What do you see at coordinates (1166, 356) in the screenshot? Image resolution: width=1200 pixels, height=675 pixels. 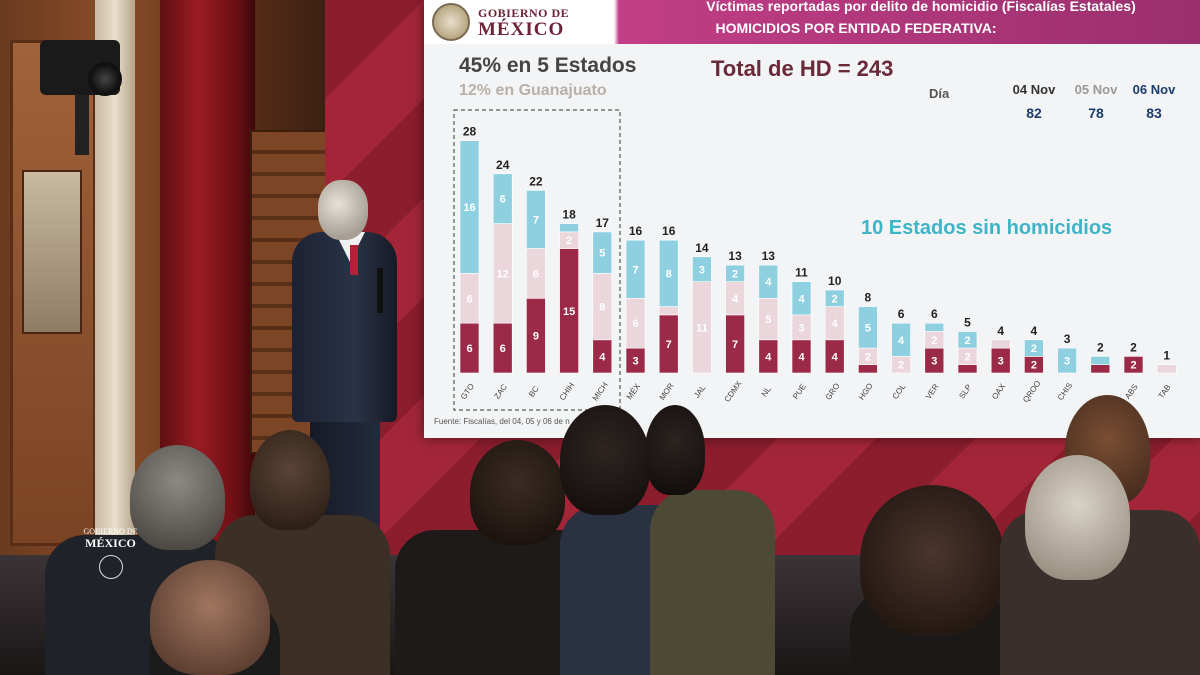 I see `total-label: 1` at bounding box center [1166, 356].